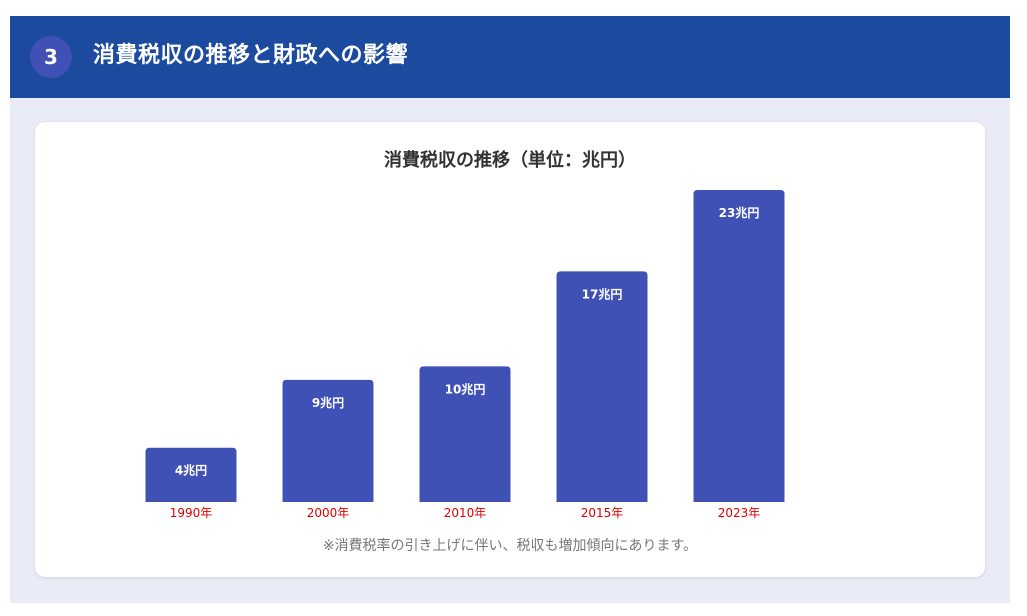 This screenshot has width=1027, height=616. I want to click on bar-value-label: 10兆円, so click(465, 388).